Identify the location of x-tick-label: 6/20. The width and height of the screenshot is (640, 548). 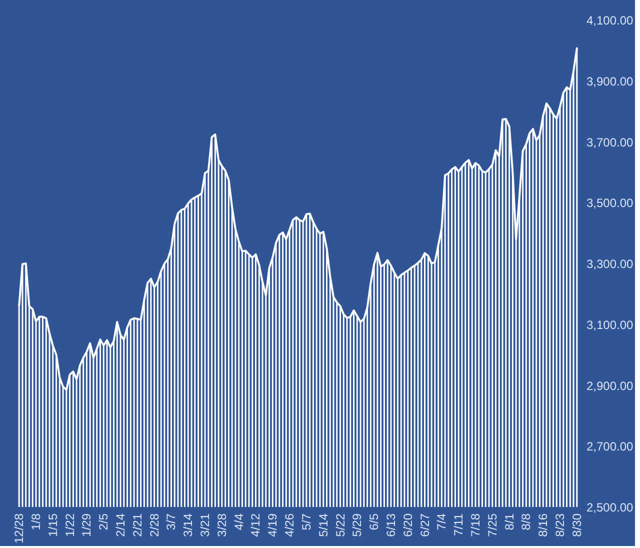
(407, 525).